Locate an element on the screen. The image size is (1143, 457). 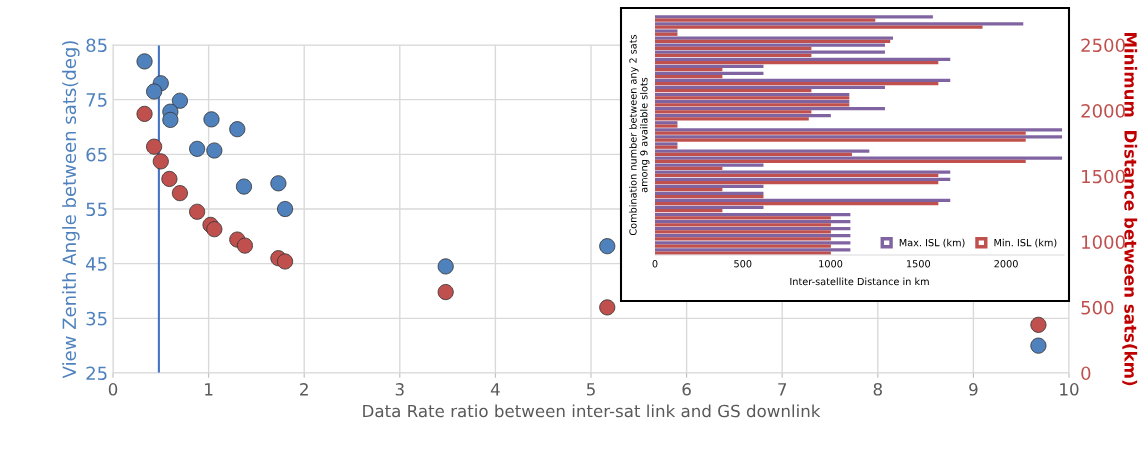
y-tick-label: 85 is located at coordinates (96, 45).